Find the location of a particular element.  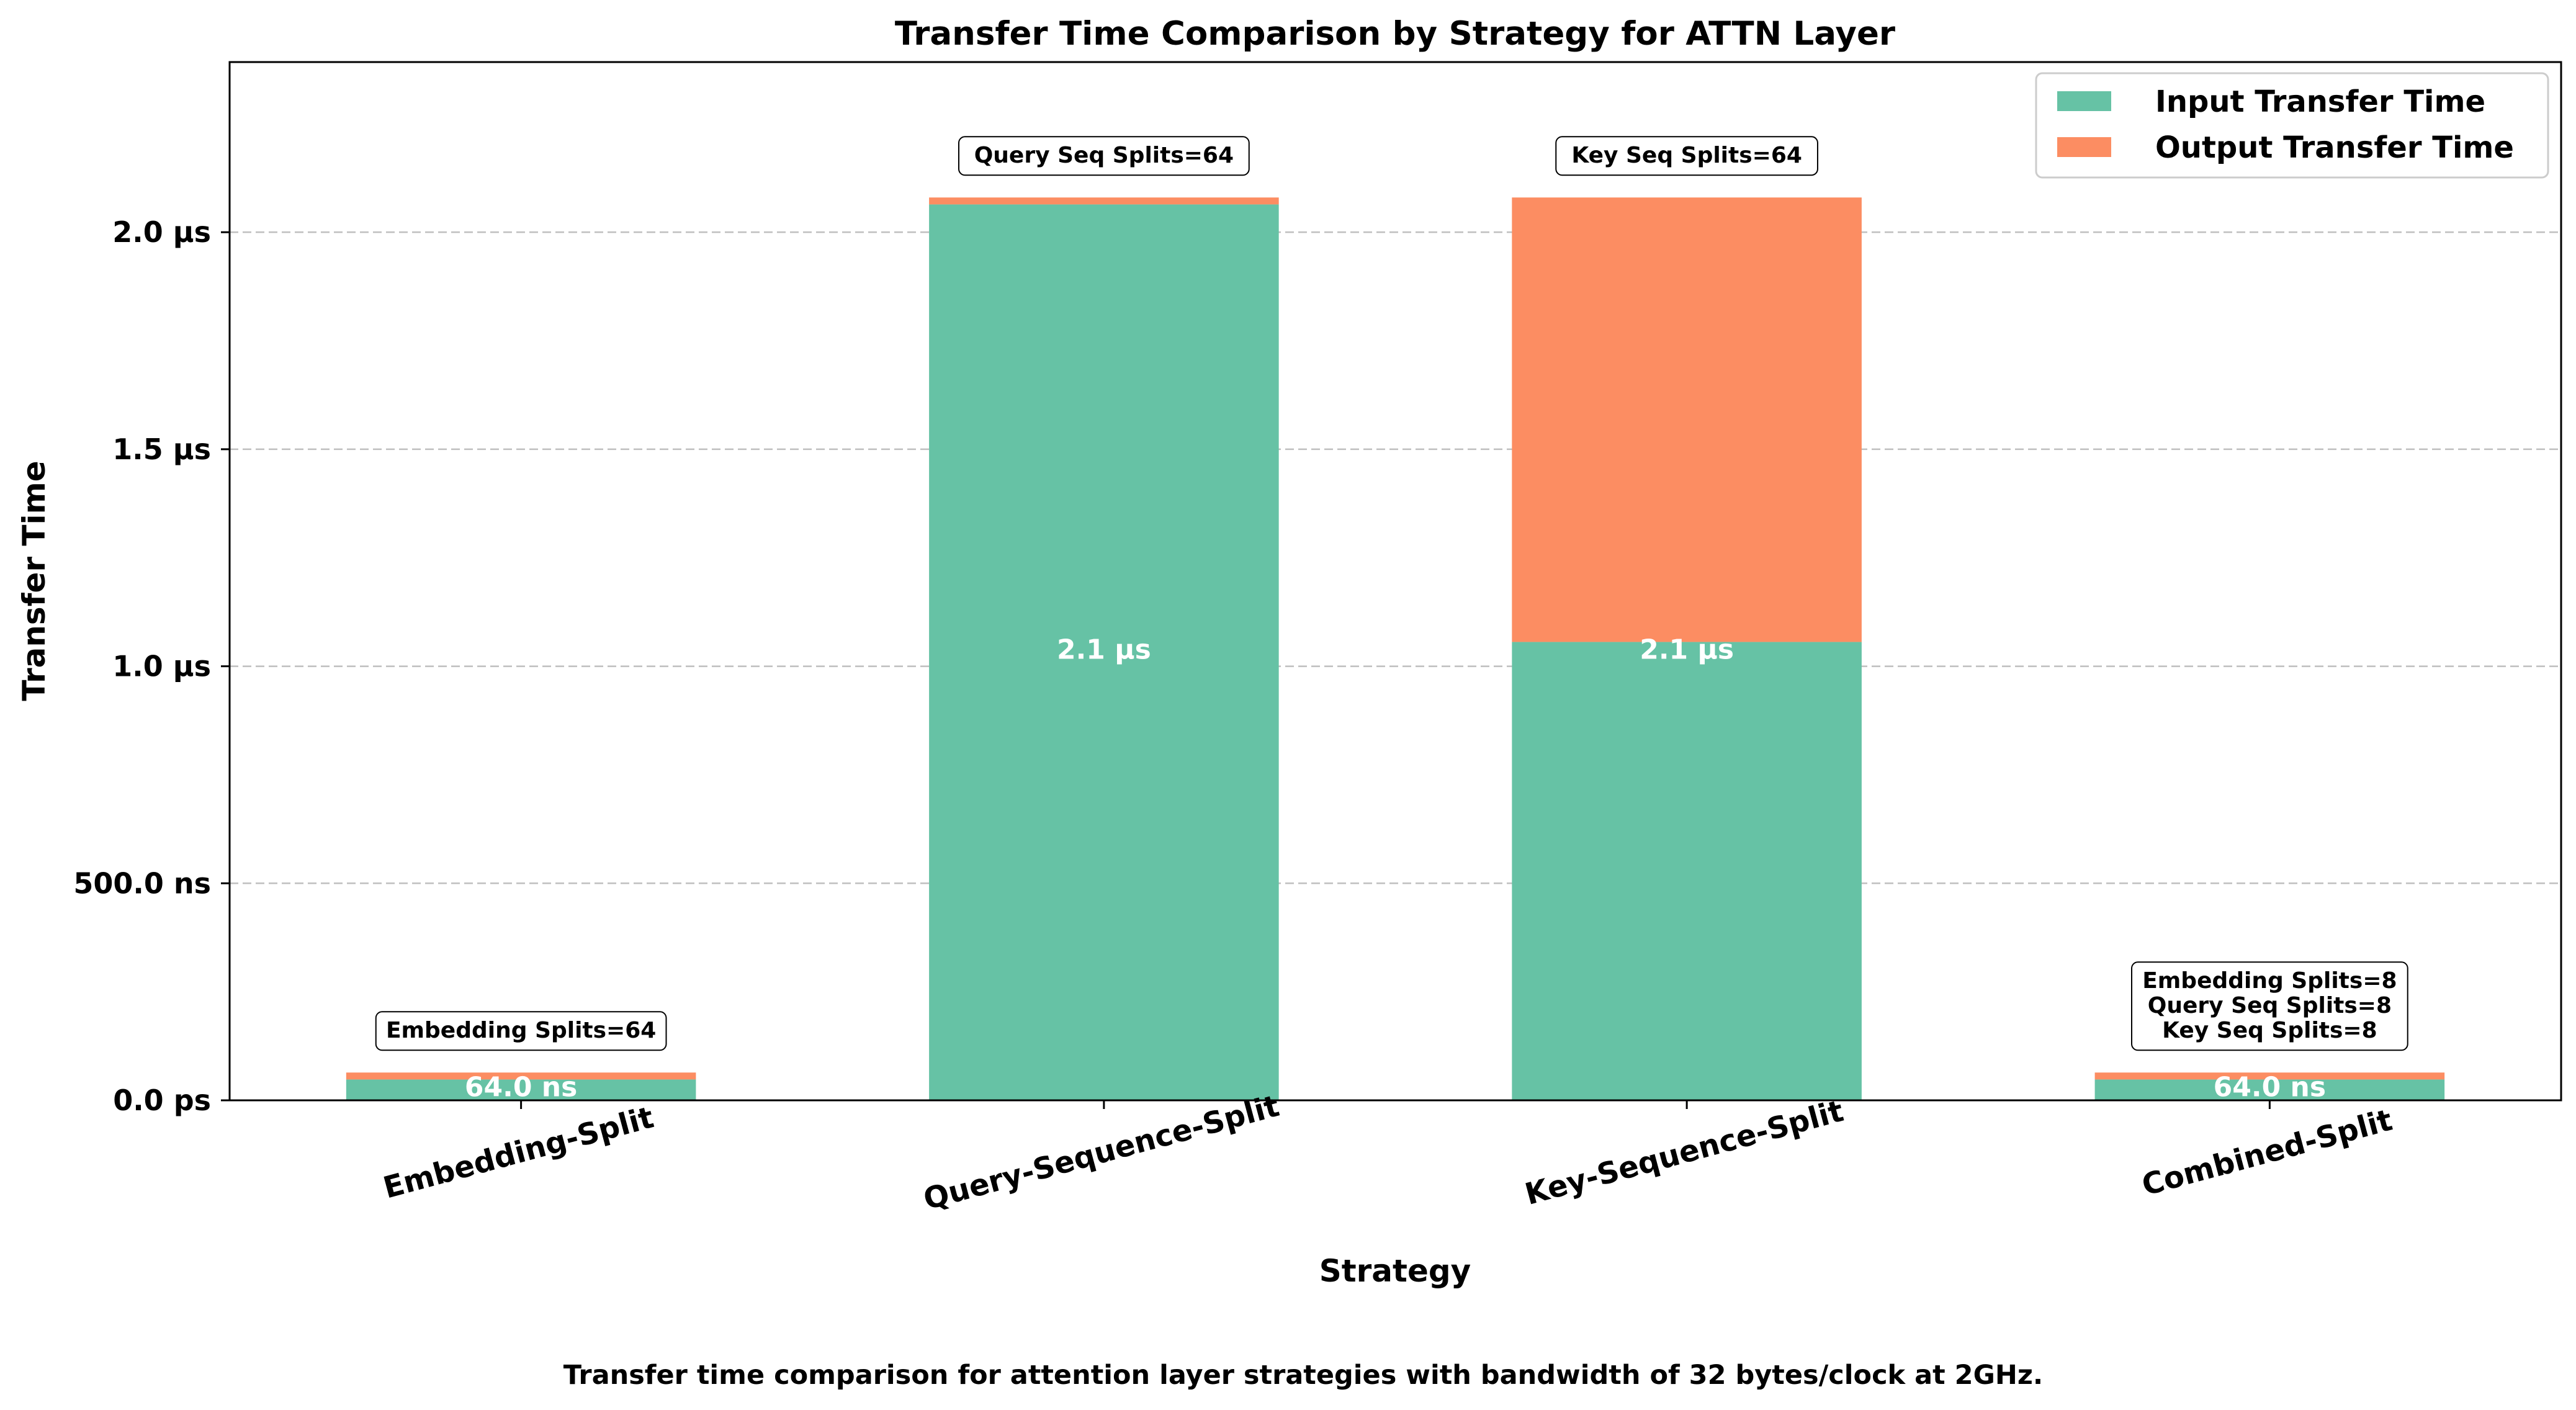

split-annotation-text-1-1: Embedding Splits=64 is located at coordinates (521, 1030).